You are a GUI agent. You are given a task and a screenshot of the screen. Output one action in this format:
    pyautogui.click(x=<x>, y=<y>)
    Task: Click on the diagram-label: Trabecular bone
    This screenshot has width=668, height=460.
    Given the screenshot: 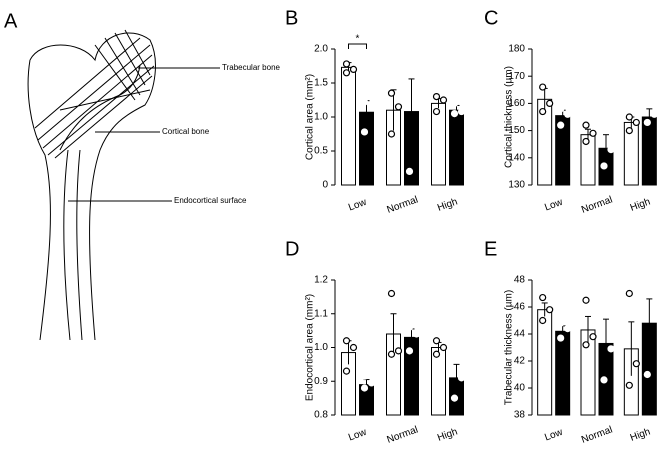 What is the action you would take?
    pyautogui.click(x=251, y=67)
    